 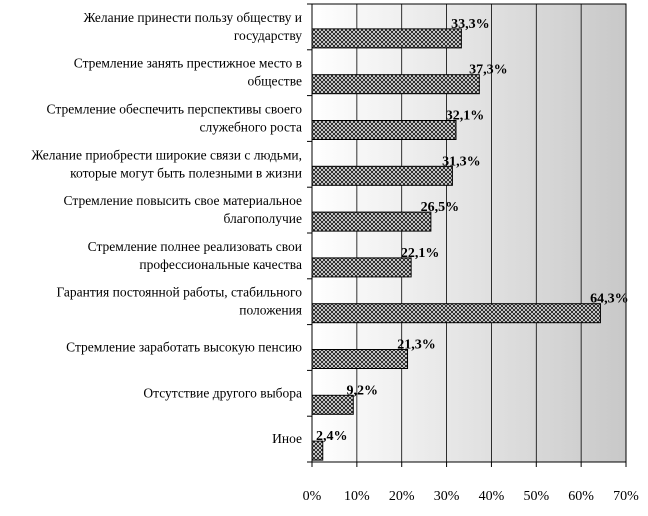 What do you see at coordinates (402, 496) in the screenshot?
I see `x-tick-label: 20%` at bounding box center [402, 496].